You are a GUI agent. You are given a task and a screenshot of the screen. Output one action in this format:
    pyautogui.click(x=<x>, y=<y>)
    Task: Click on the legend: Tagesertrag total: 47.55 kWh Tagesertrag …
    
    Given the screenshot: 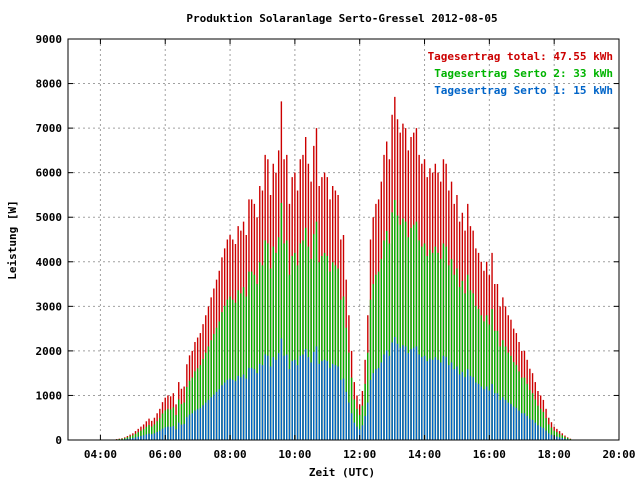 What is the action you would take?
    pyautogui.click(x=520, y=73)
    